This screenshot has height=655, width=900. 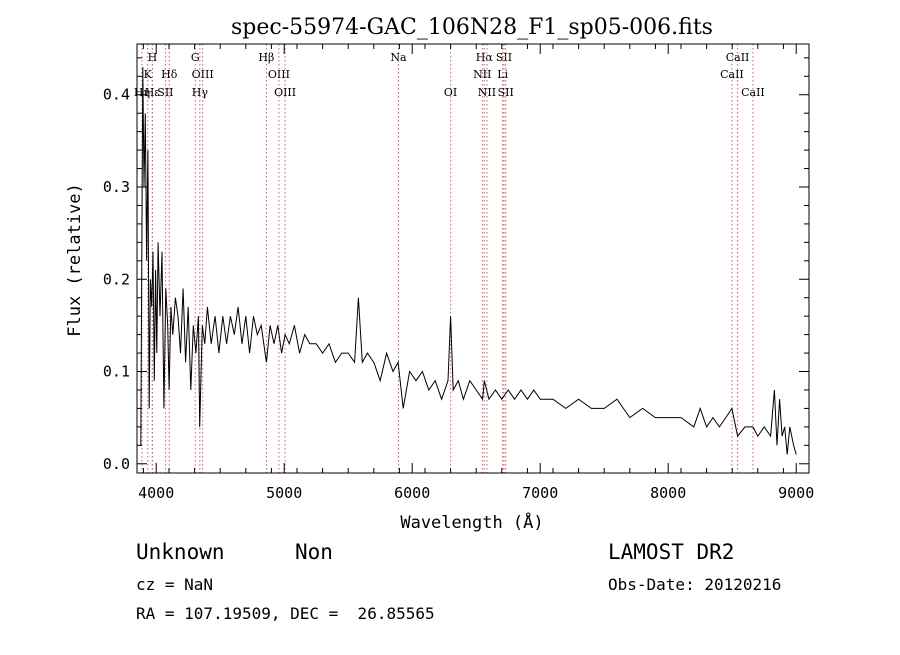 I want to click on line-marker-label-0: K, so click(x=148, y=74).